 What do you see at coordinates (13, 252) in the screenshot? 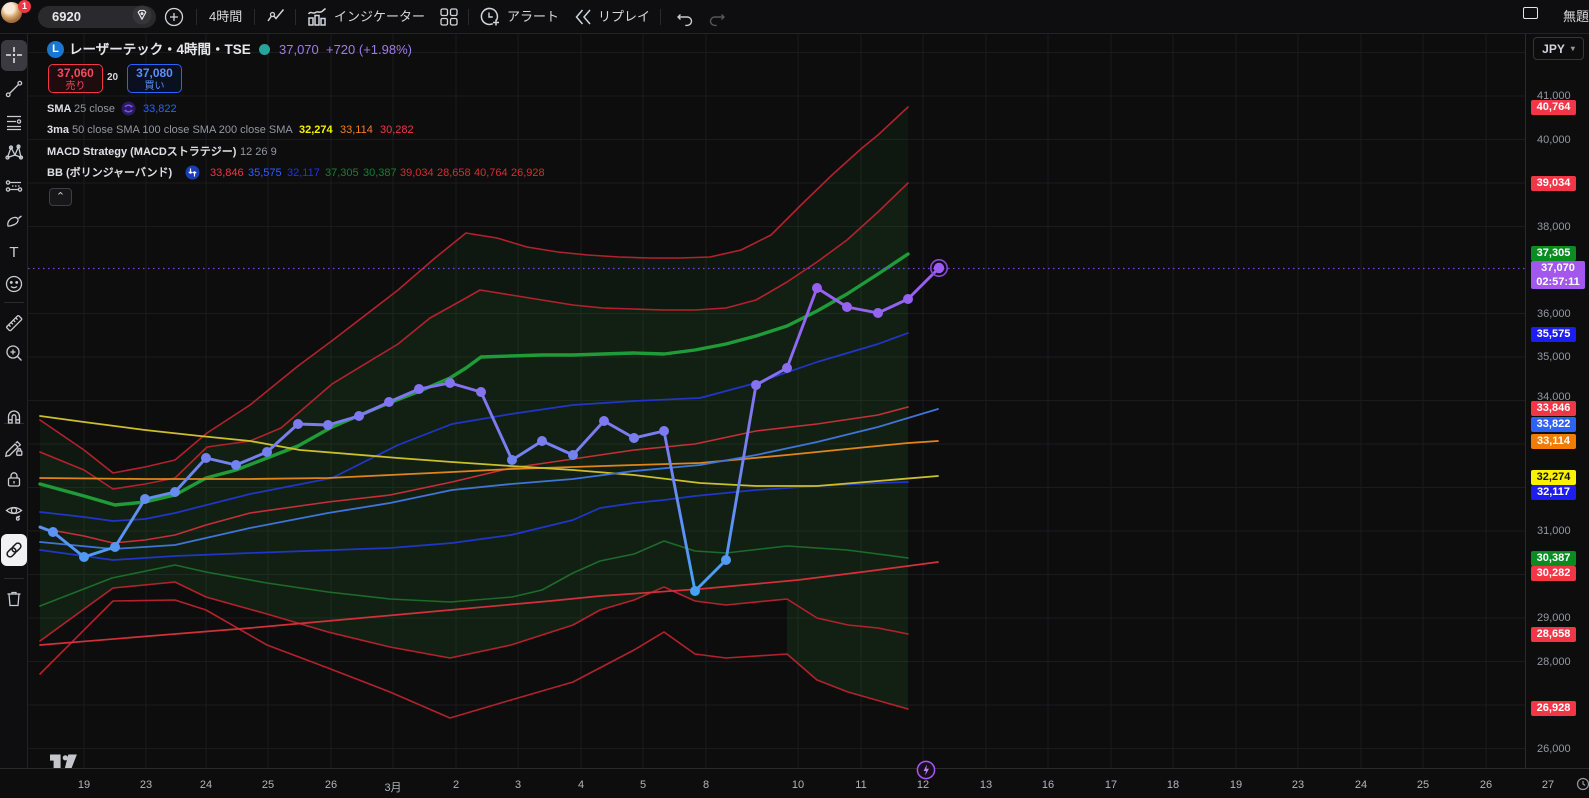
I see `svg-text: T` at bounding box center [13, 252].